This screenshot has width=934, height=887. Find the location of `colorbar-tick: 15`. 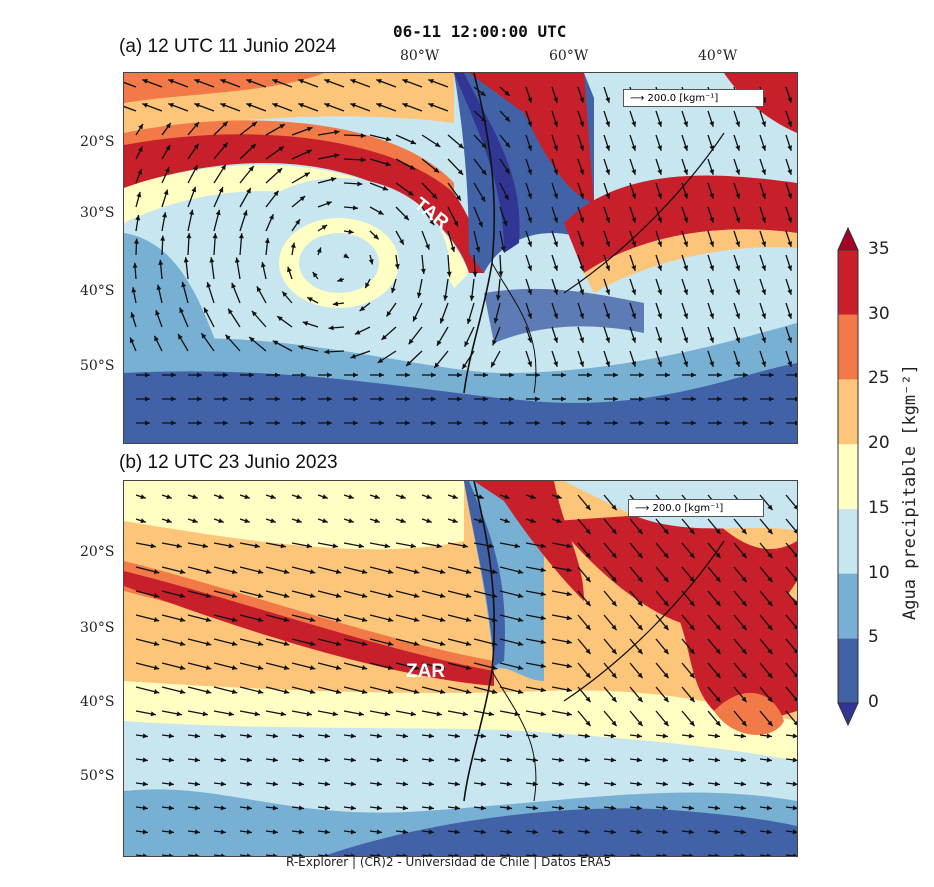

colorbar-tick: 15 is located at coordinates (879, 507).